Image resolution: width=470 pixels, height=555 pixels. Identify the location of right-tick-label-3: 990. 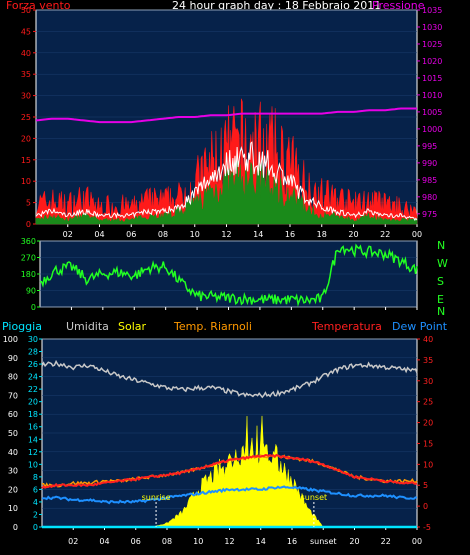
(429, 163).